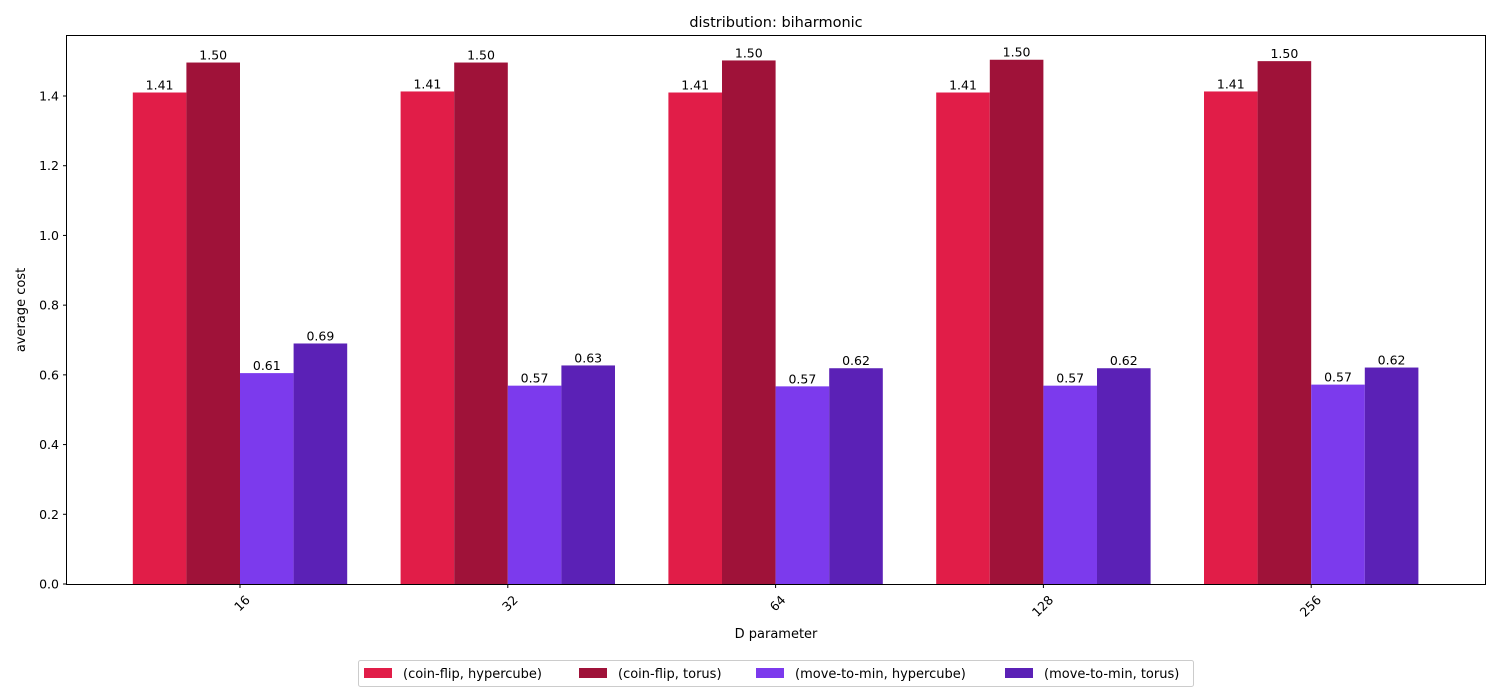  Describe the element at coordinates (775, 23) in the screenshot. I see `chart-title: distribution: biharmonic` at that location.